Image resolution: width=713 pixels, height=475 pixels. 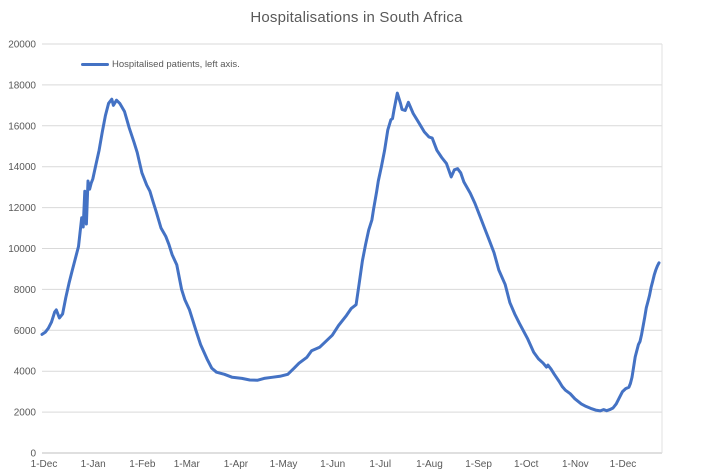 What do you see at coordinates (93, 464) in the screenshot?
I see `x-axis-tick-label: 1-Jan` at bounding box center [93, 464].